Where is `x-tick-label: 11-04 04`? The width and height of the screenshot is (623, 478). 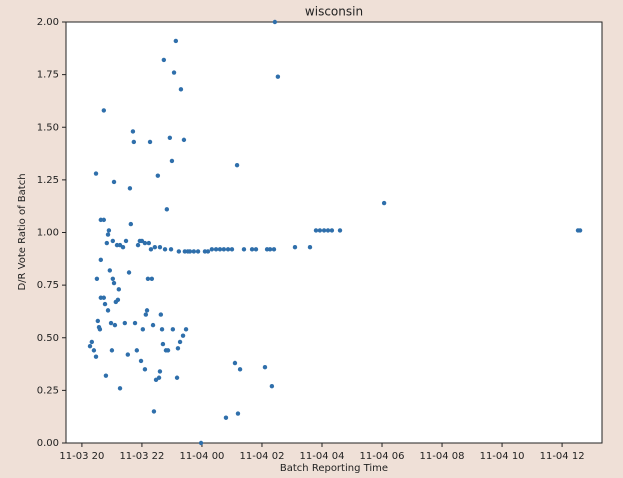 x-tick-label: 11-04 04 is located at coordinates (322, 456).